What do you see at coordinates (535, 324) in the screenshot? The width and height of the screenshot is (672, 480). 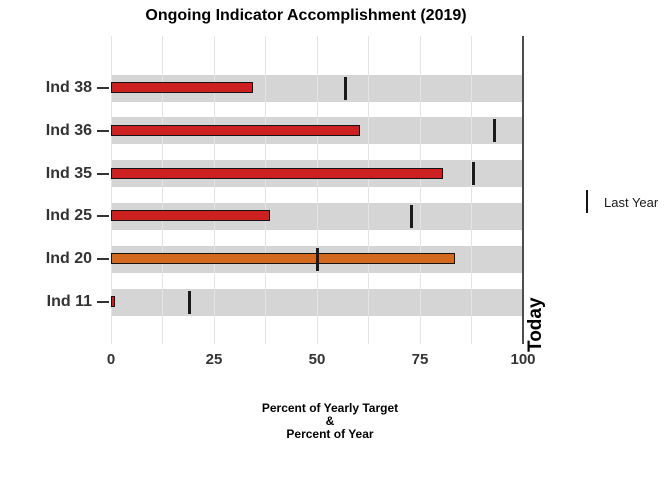 I see `today-label: Today` at bounding box center [535, 324].